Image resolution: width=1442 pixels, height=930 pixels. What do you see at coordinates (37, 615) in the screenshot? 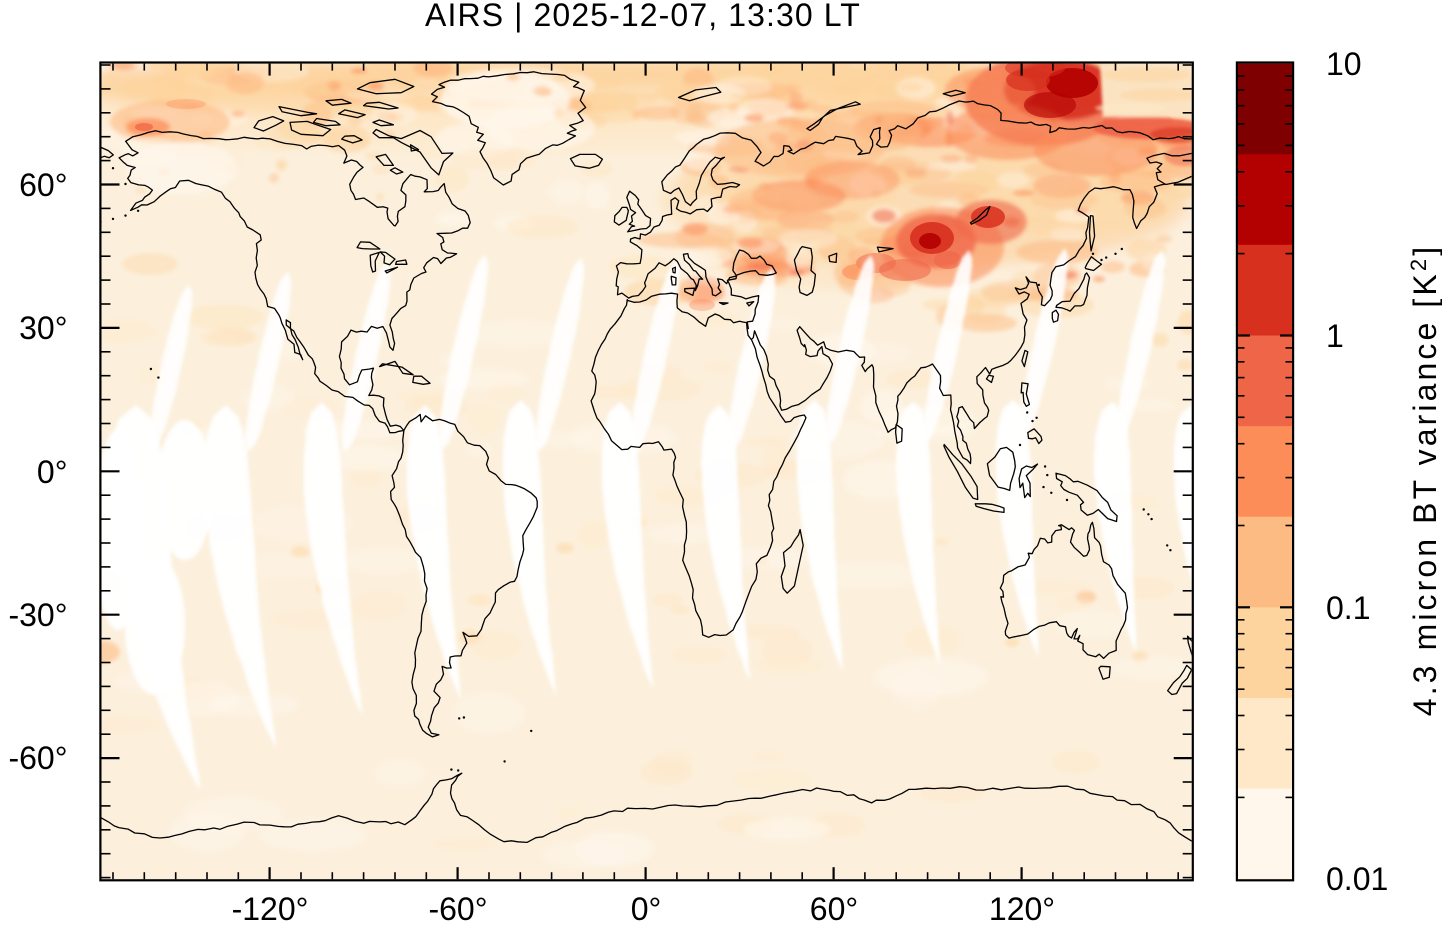
I see `svg-text: -30°` at bounding box center [37, 615].